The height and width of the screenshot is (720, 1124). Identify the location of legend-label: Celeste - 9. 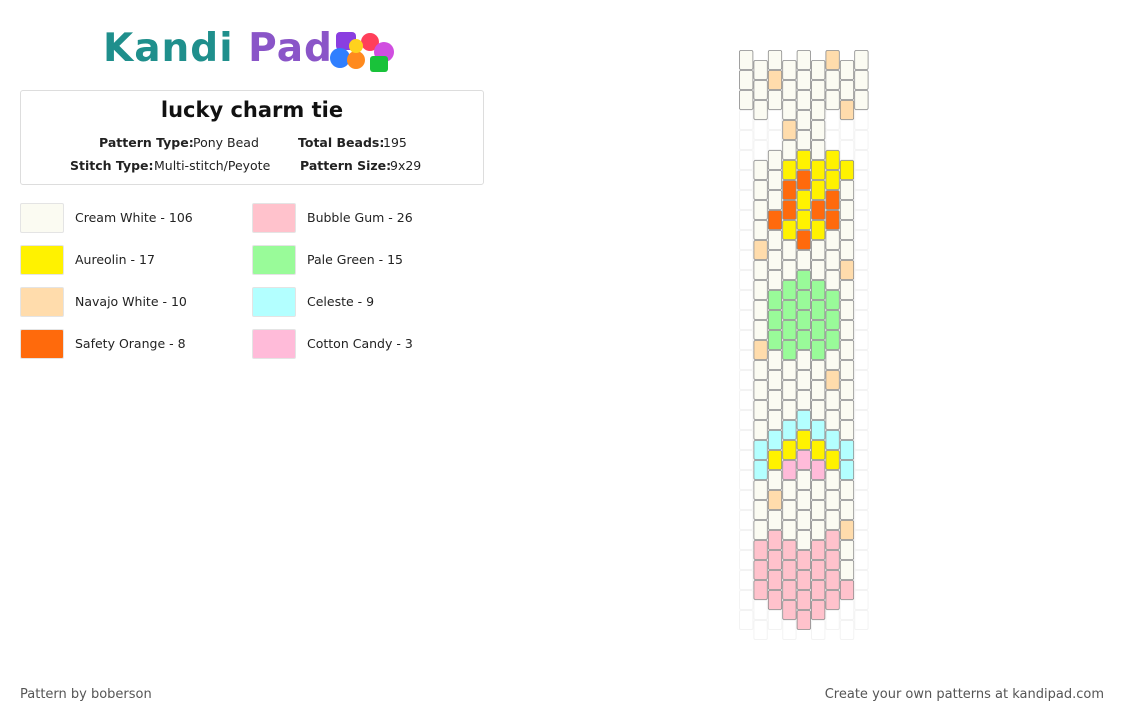
(341, 301).